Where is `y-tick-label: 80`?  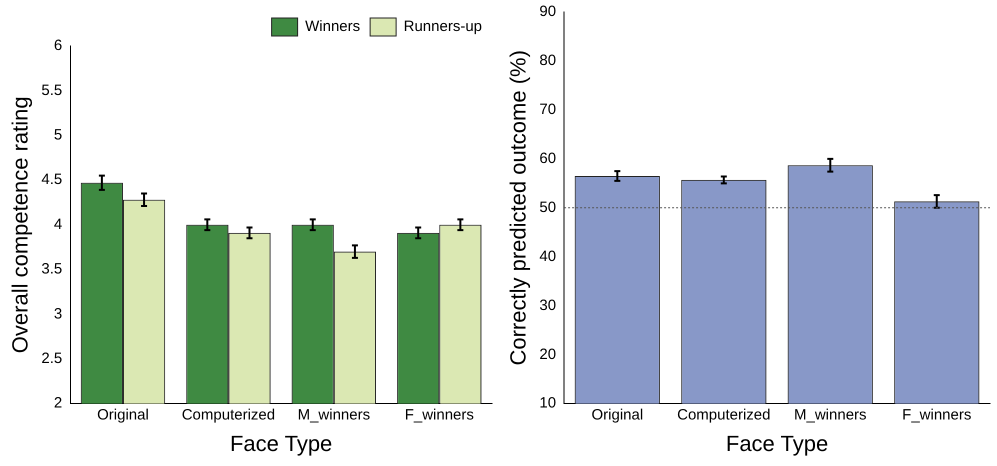
y-tick-label: 80 is located at coordinates (547, 61).